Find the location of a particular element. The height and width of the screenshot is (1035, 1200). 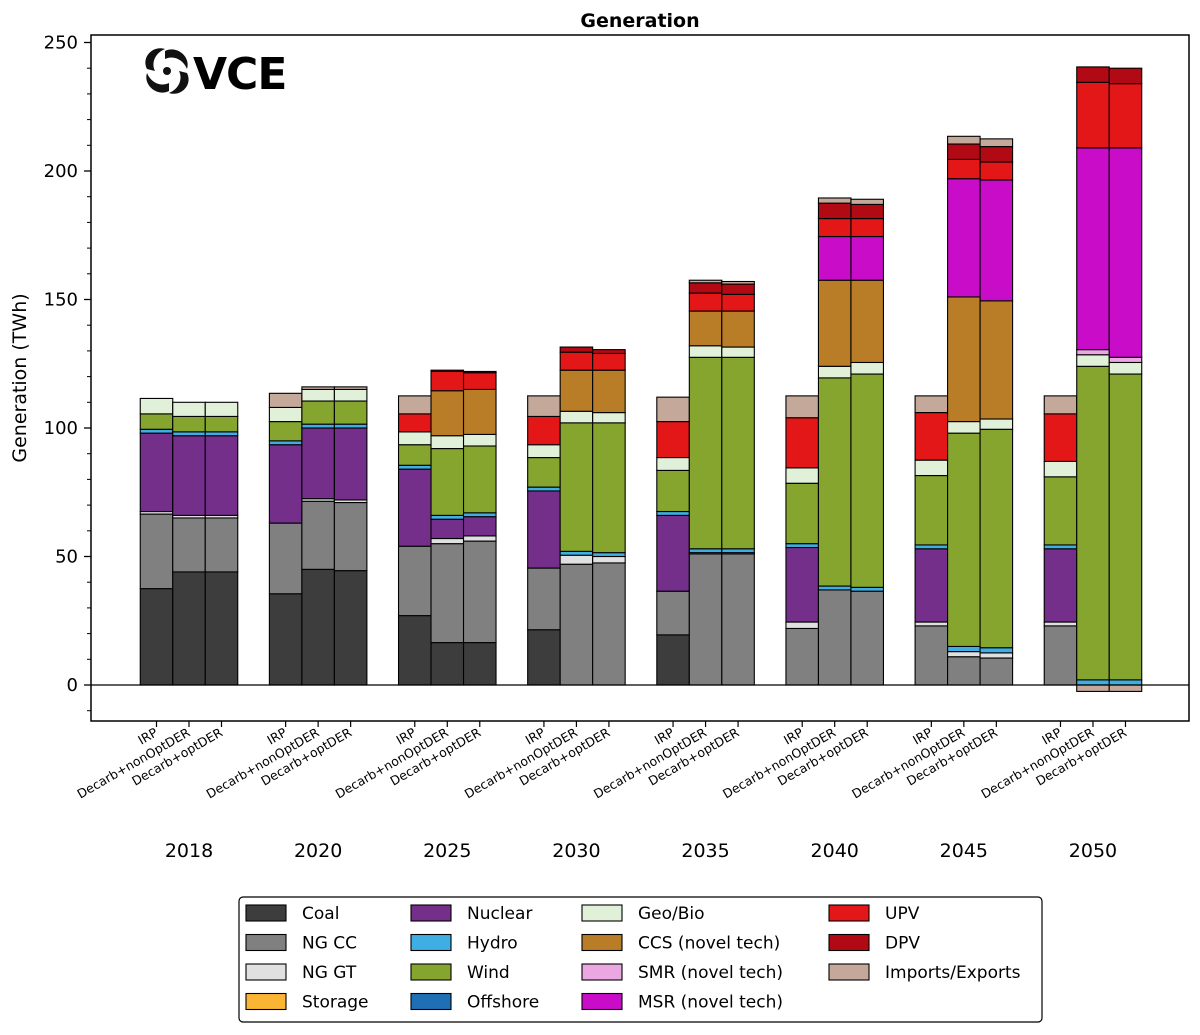

y-tick-label: 200 is located at coordinates (61, 171).